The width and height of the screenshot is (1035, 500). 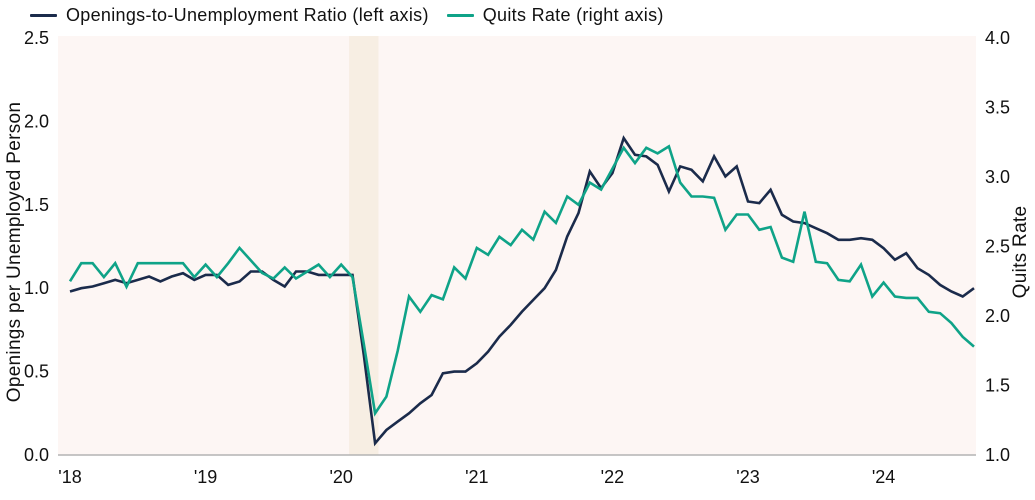 What do you see at coordinates (997, 316) in the screenshot?
I see `right-axis-tick-label: 2.0` at bounding box center [997, 316].